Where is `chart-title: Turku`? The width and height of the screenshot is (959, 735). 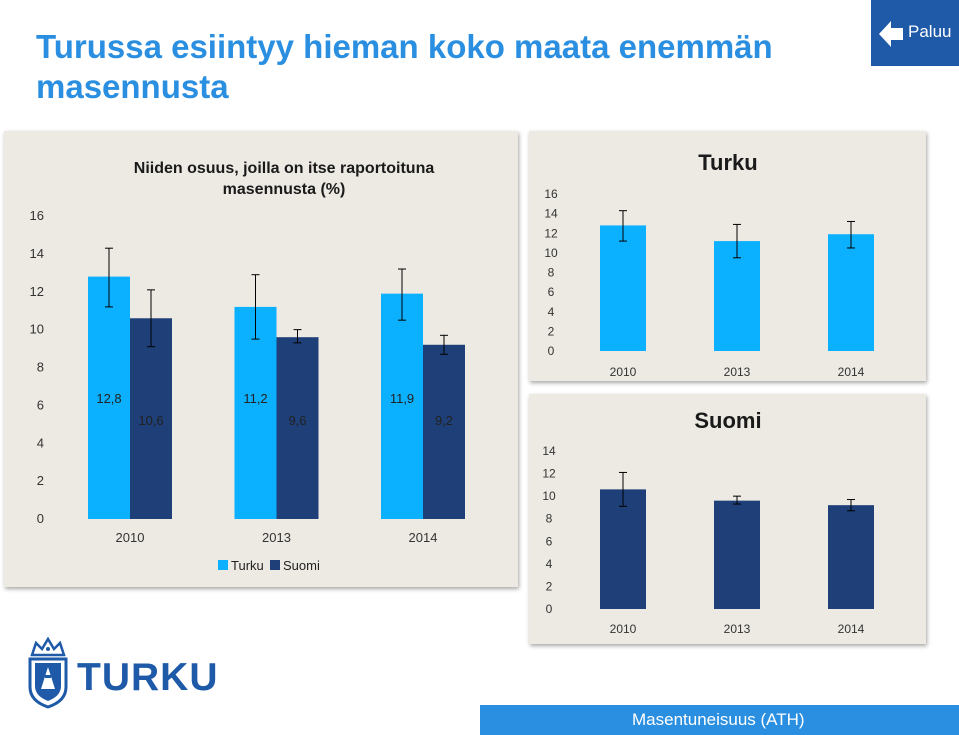 chart-title: Turku is located at coordinates (727, 162).